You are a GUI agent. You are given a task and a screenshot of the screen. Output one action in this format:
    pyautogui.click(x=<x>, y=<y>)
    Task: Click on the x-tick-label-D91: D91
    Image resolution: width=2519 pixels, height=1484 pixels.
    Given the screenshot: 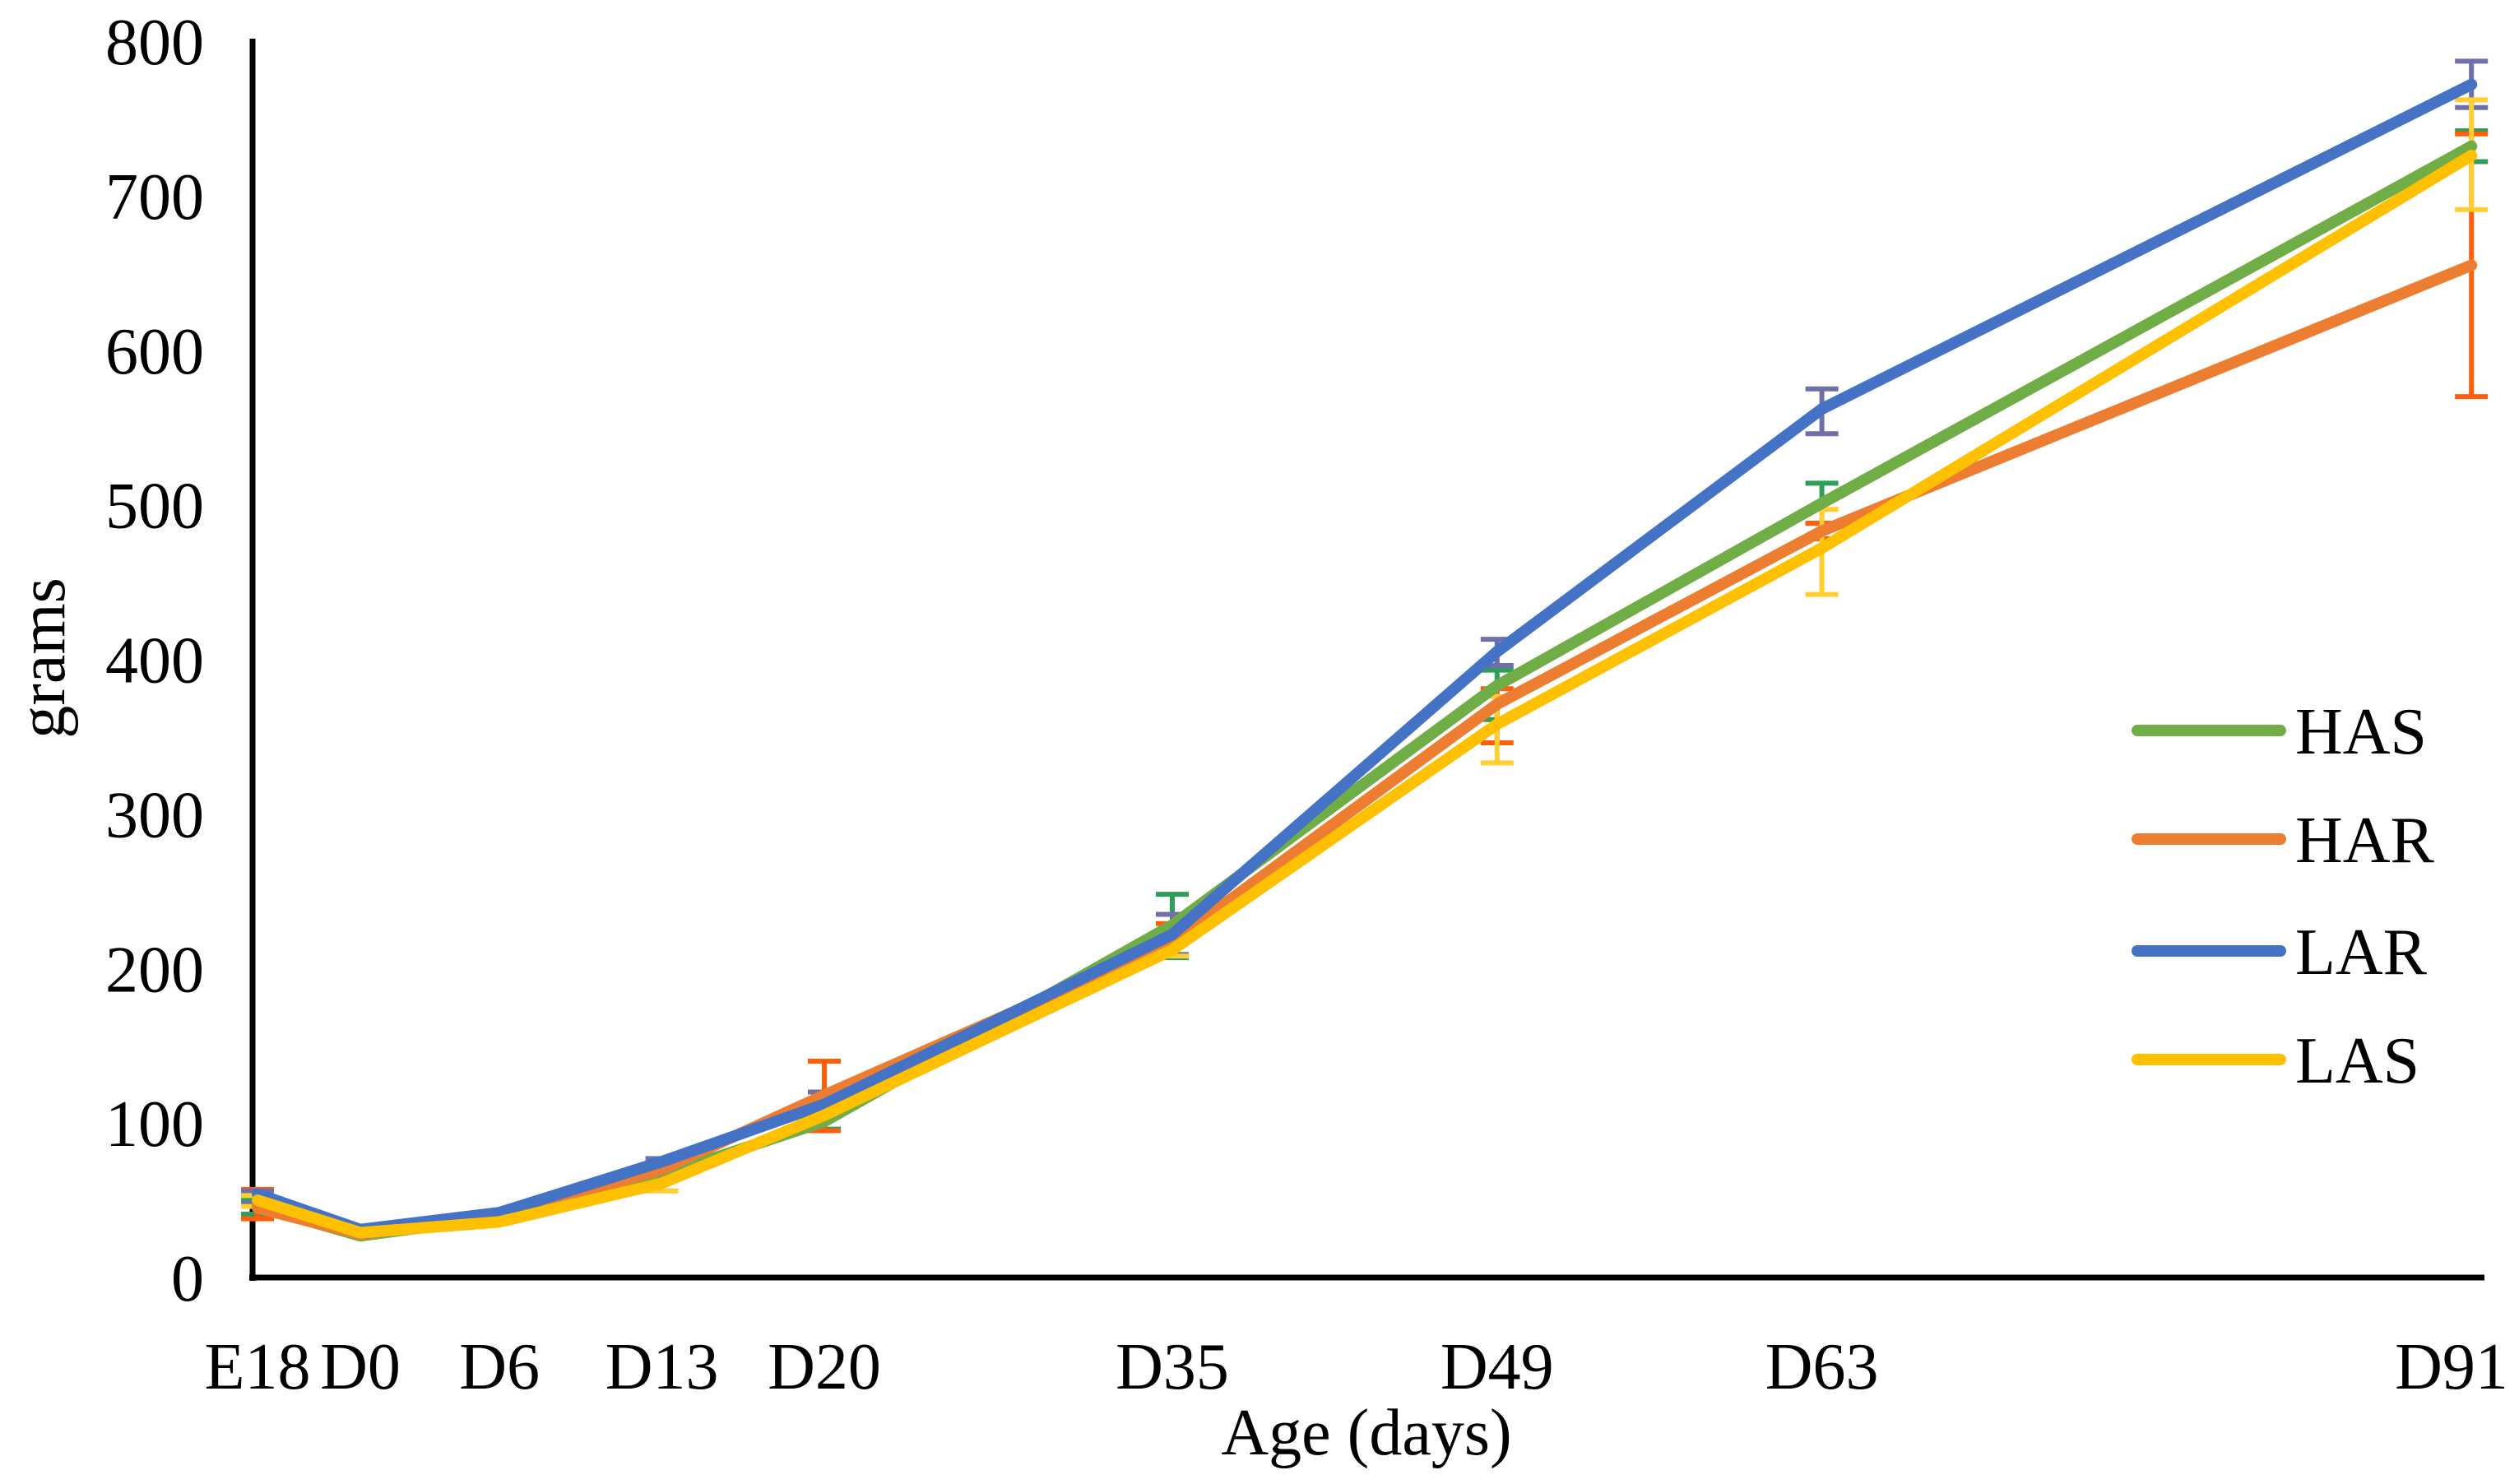 What is the action you would take?
    pyautogui.click(x=2452, y=1367)
    